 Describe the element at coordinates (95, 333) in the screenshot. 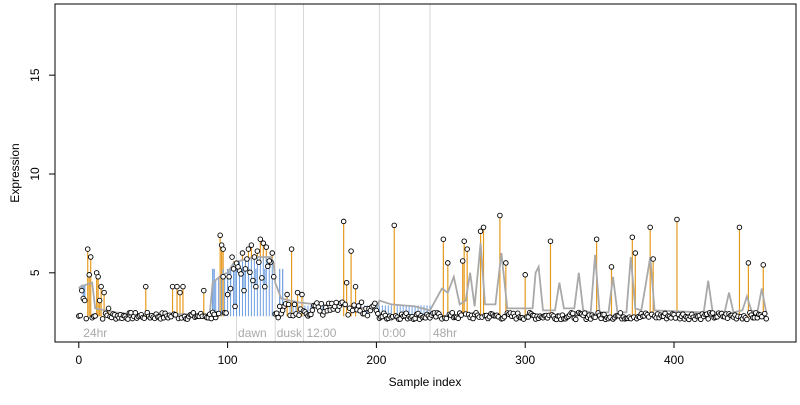

I see `region-label: 24hr` at that location.